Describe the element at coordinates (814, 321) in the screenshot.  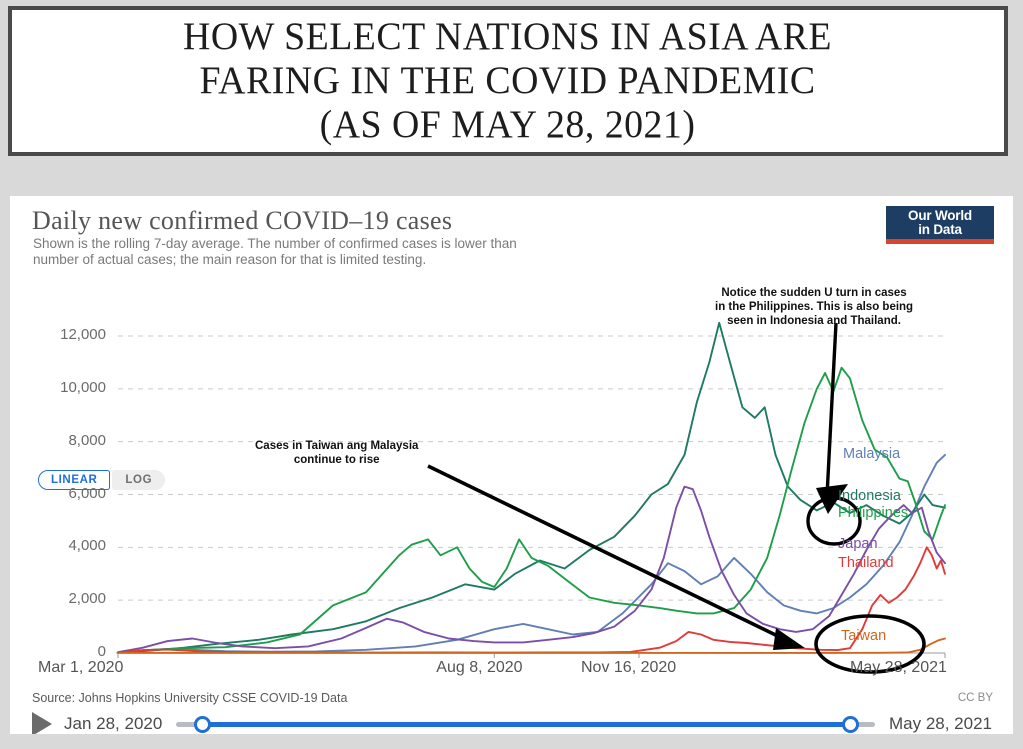
I see `annotation-line: seen in Indonesia and Thailand.` at that location.